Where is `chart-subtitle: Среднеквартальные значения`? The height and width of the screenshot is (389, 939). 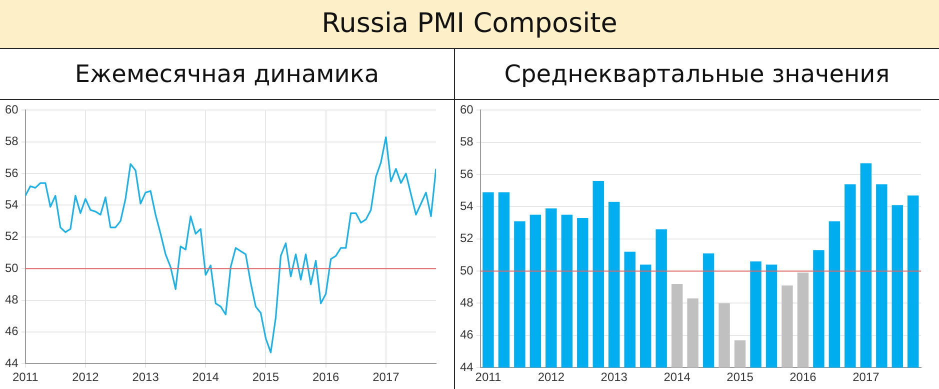 chart-subtitle: Среднеквартальные значения is located at coordinates (697, 74).